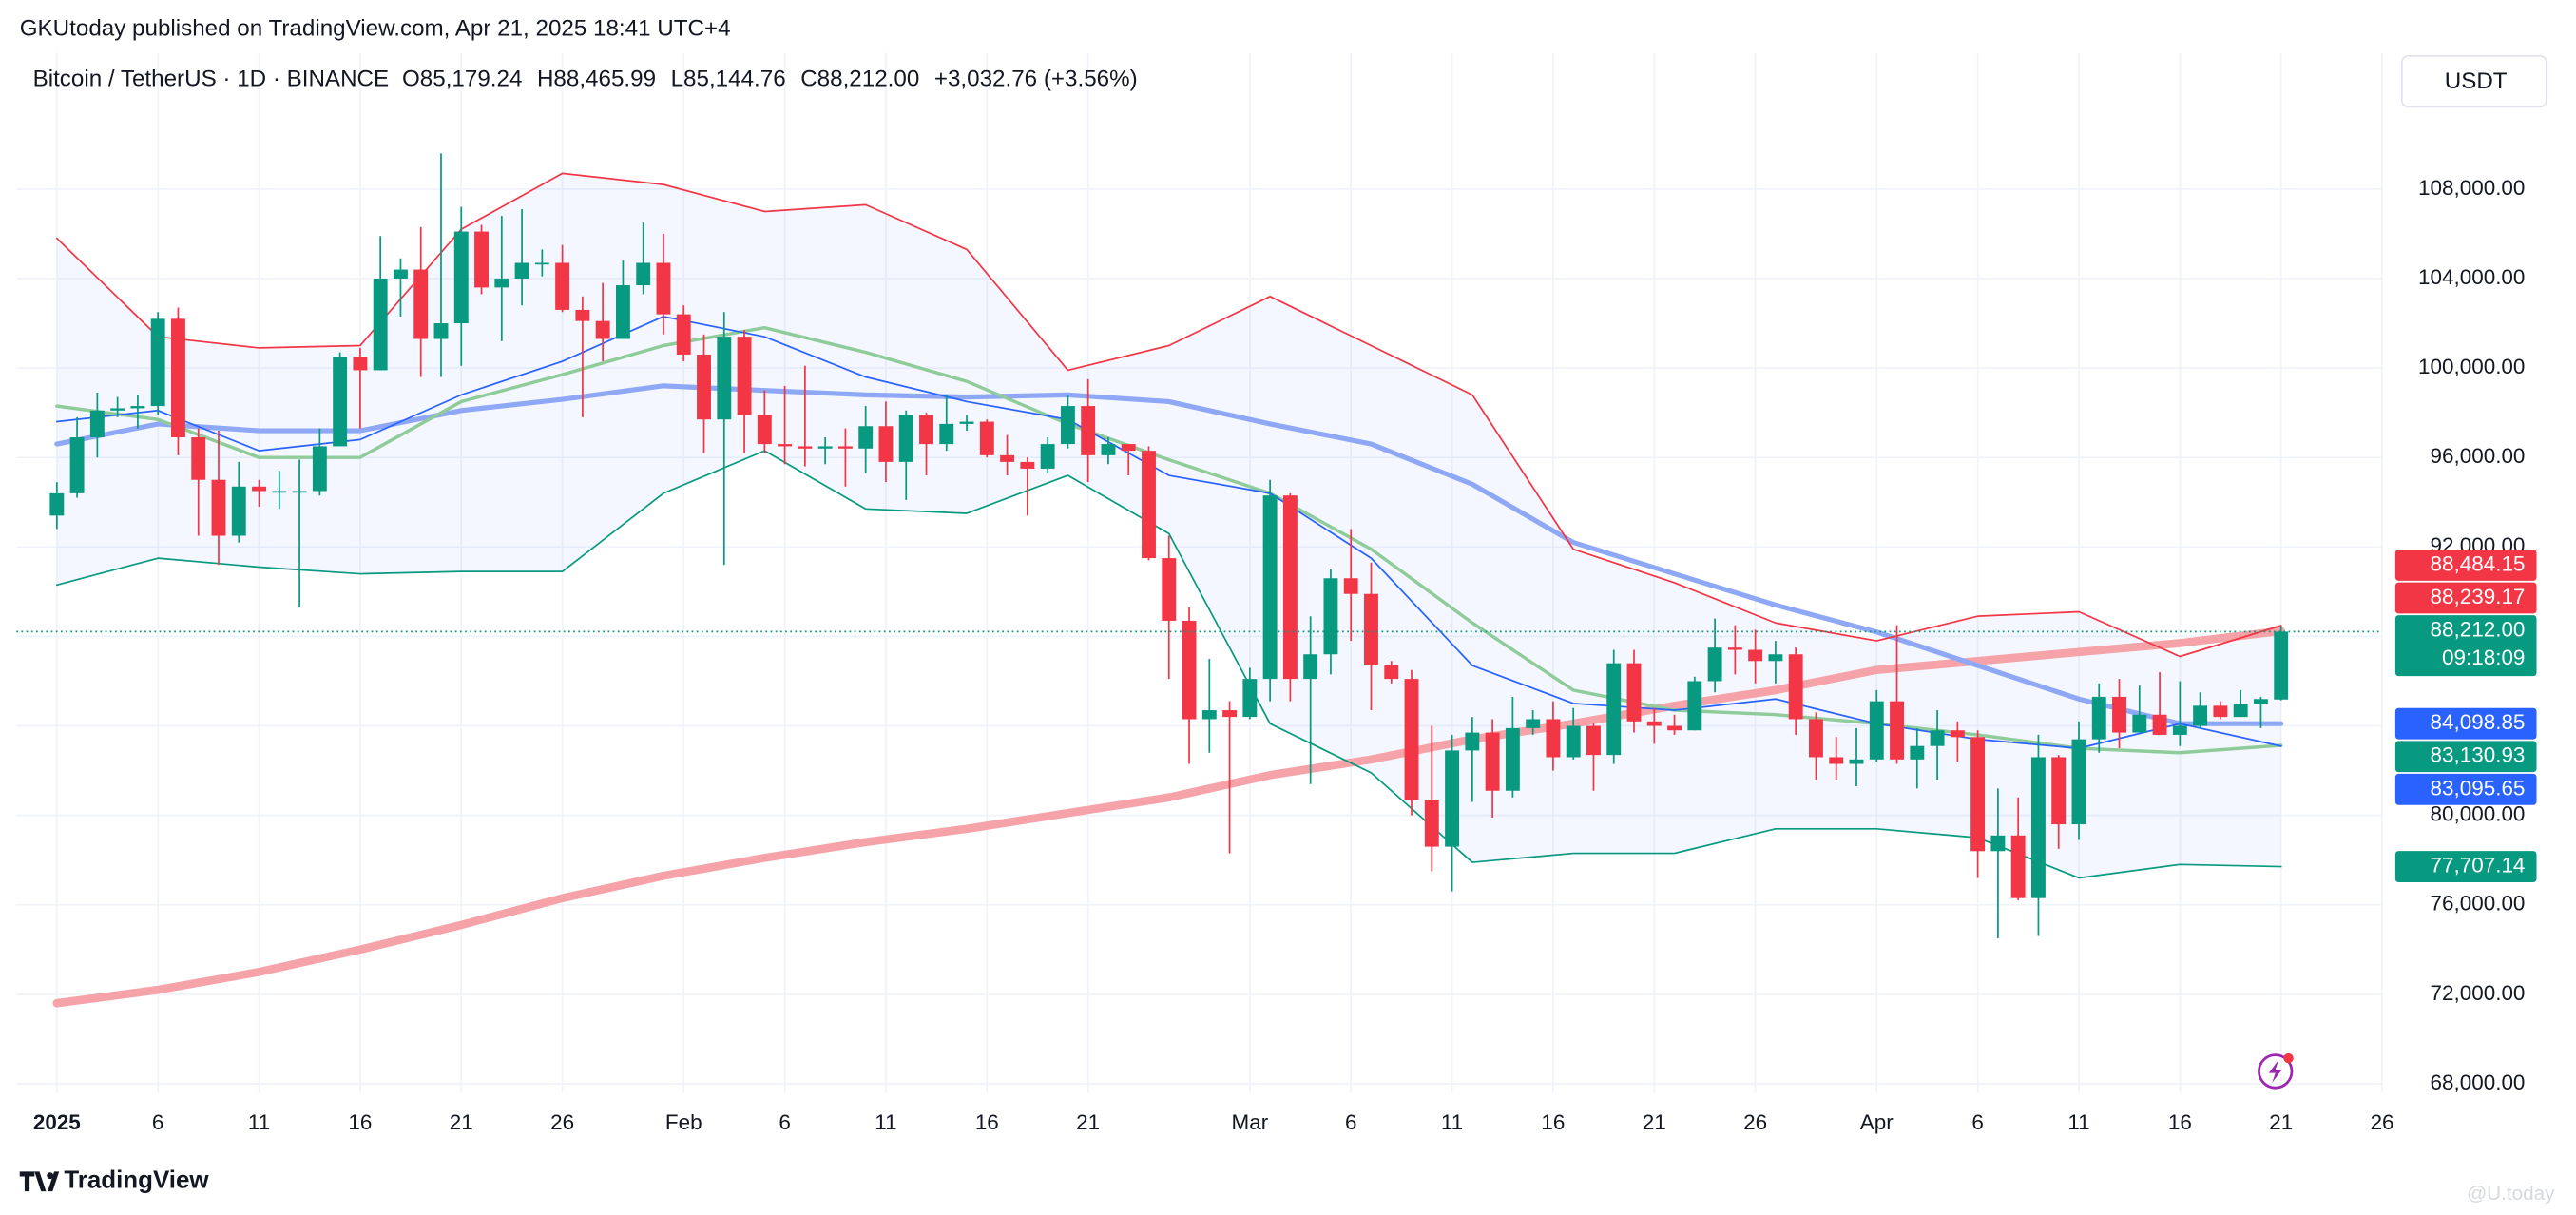 This screenshot has height=1215, width=2576. What do you see at coordinates (39, 1181) in the screenshot?
I see `brand-logo` at bounding box center [39, 1181].